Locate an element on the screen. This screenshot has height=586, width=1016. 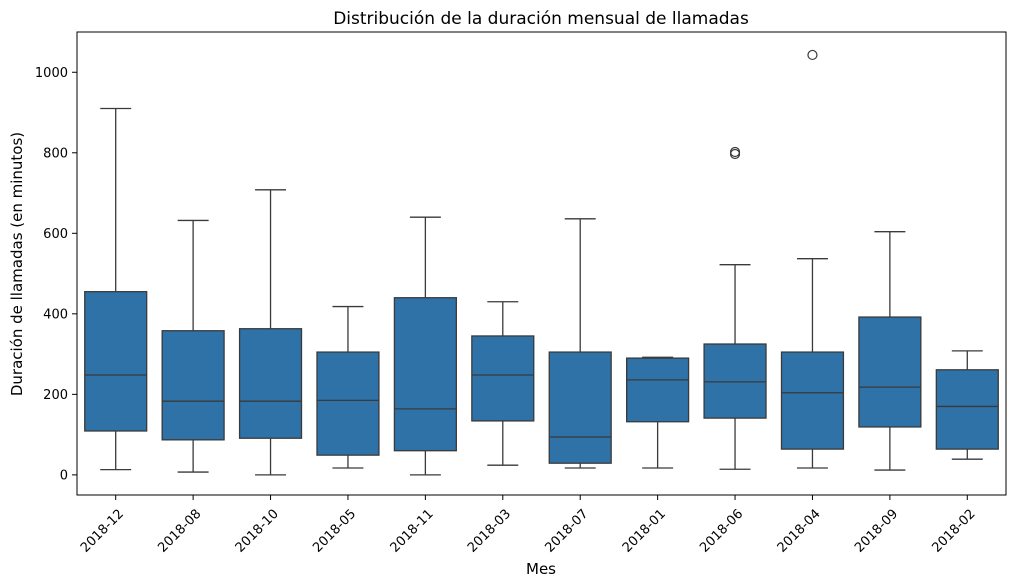
x-tick-label: 2018-06 is located at coordinates (721, 531).